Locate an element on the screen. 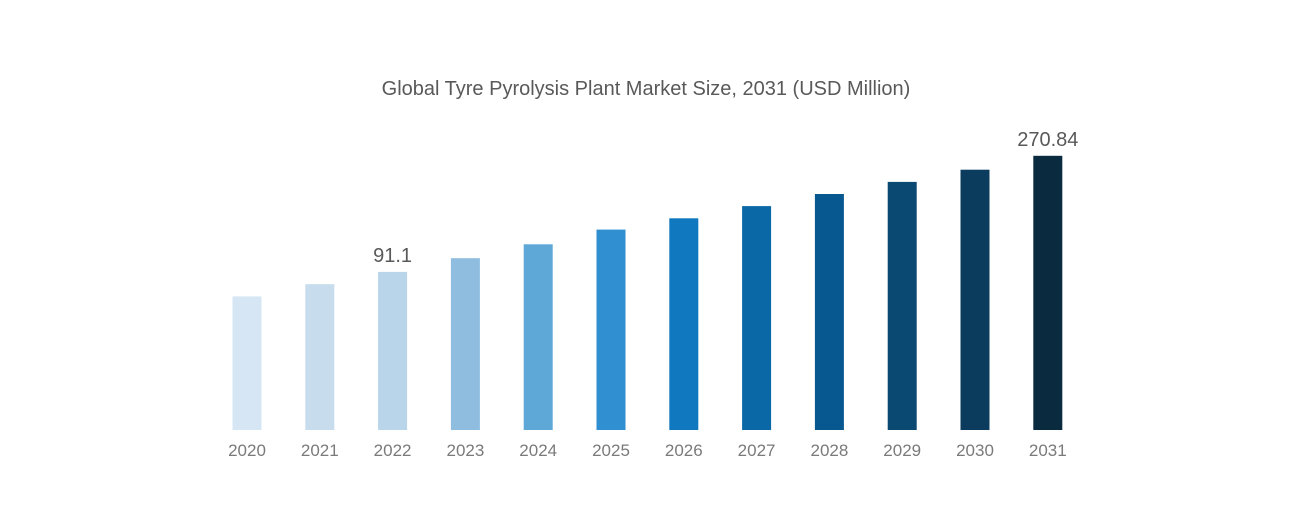 The image size is (1300, 520). bar-2027 is located at coordinates (757, 318).